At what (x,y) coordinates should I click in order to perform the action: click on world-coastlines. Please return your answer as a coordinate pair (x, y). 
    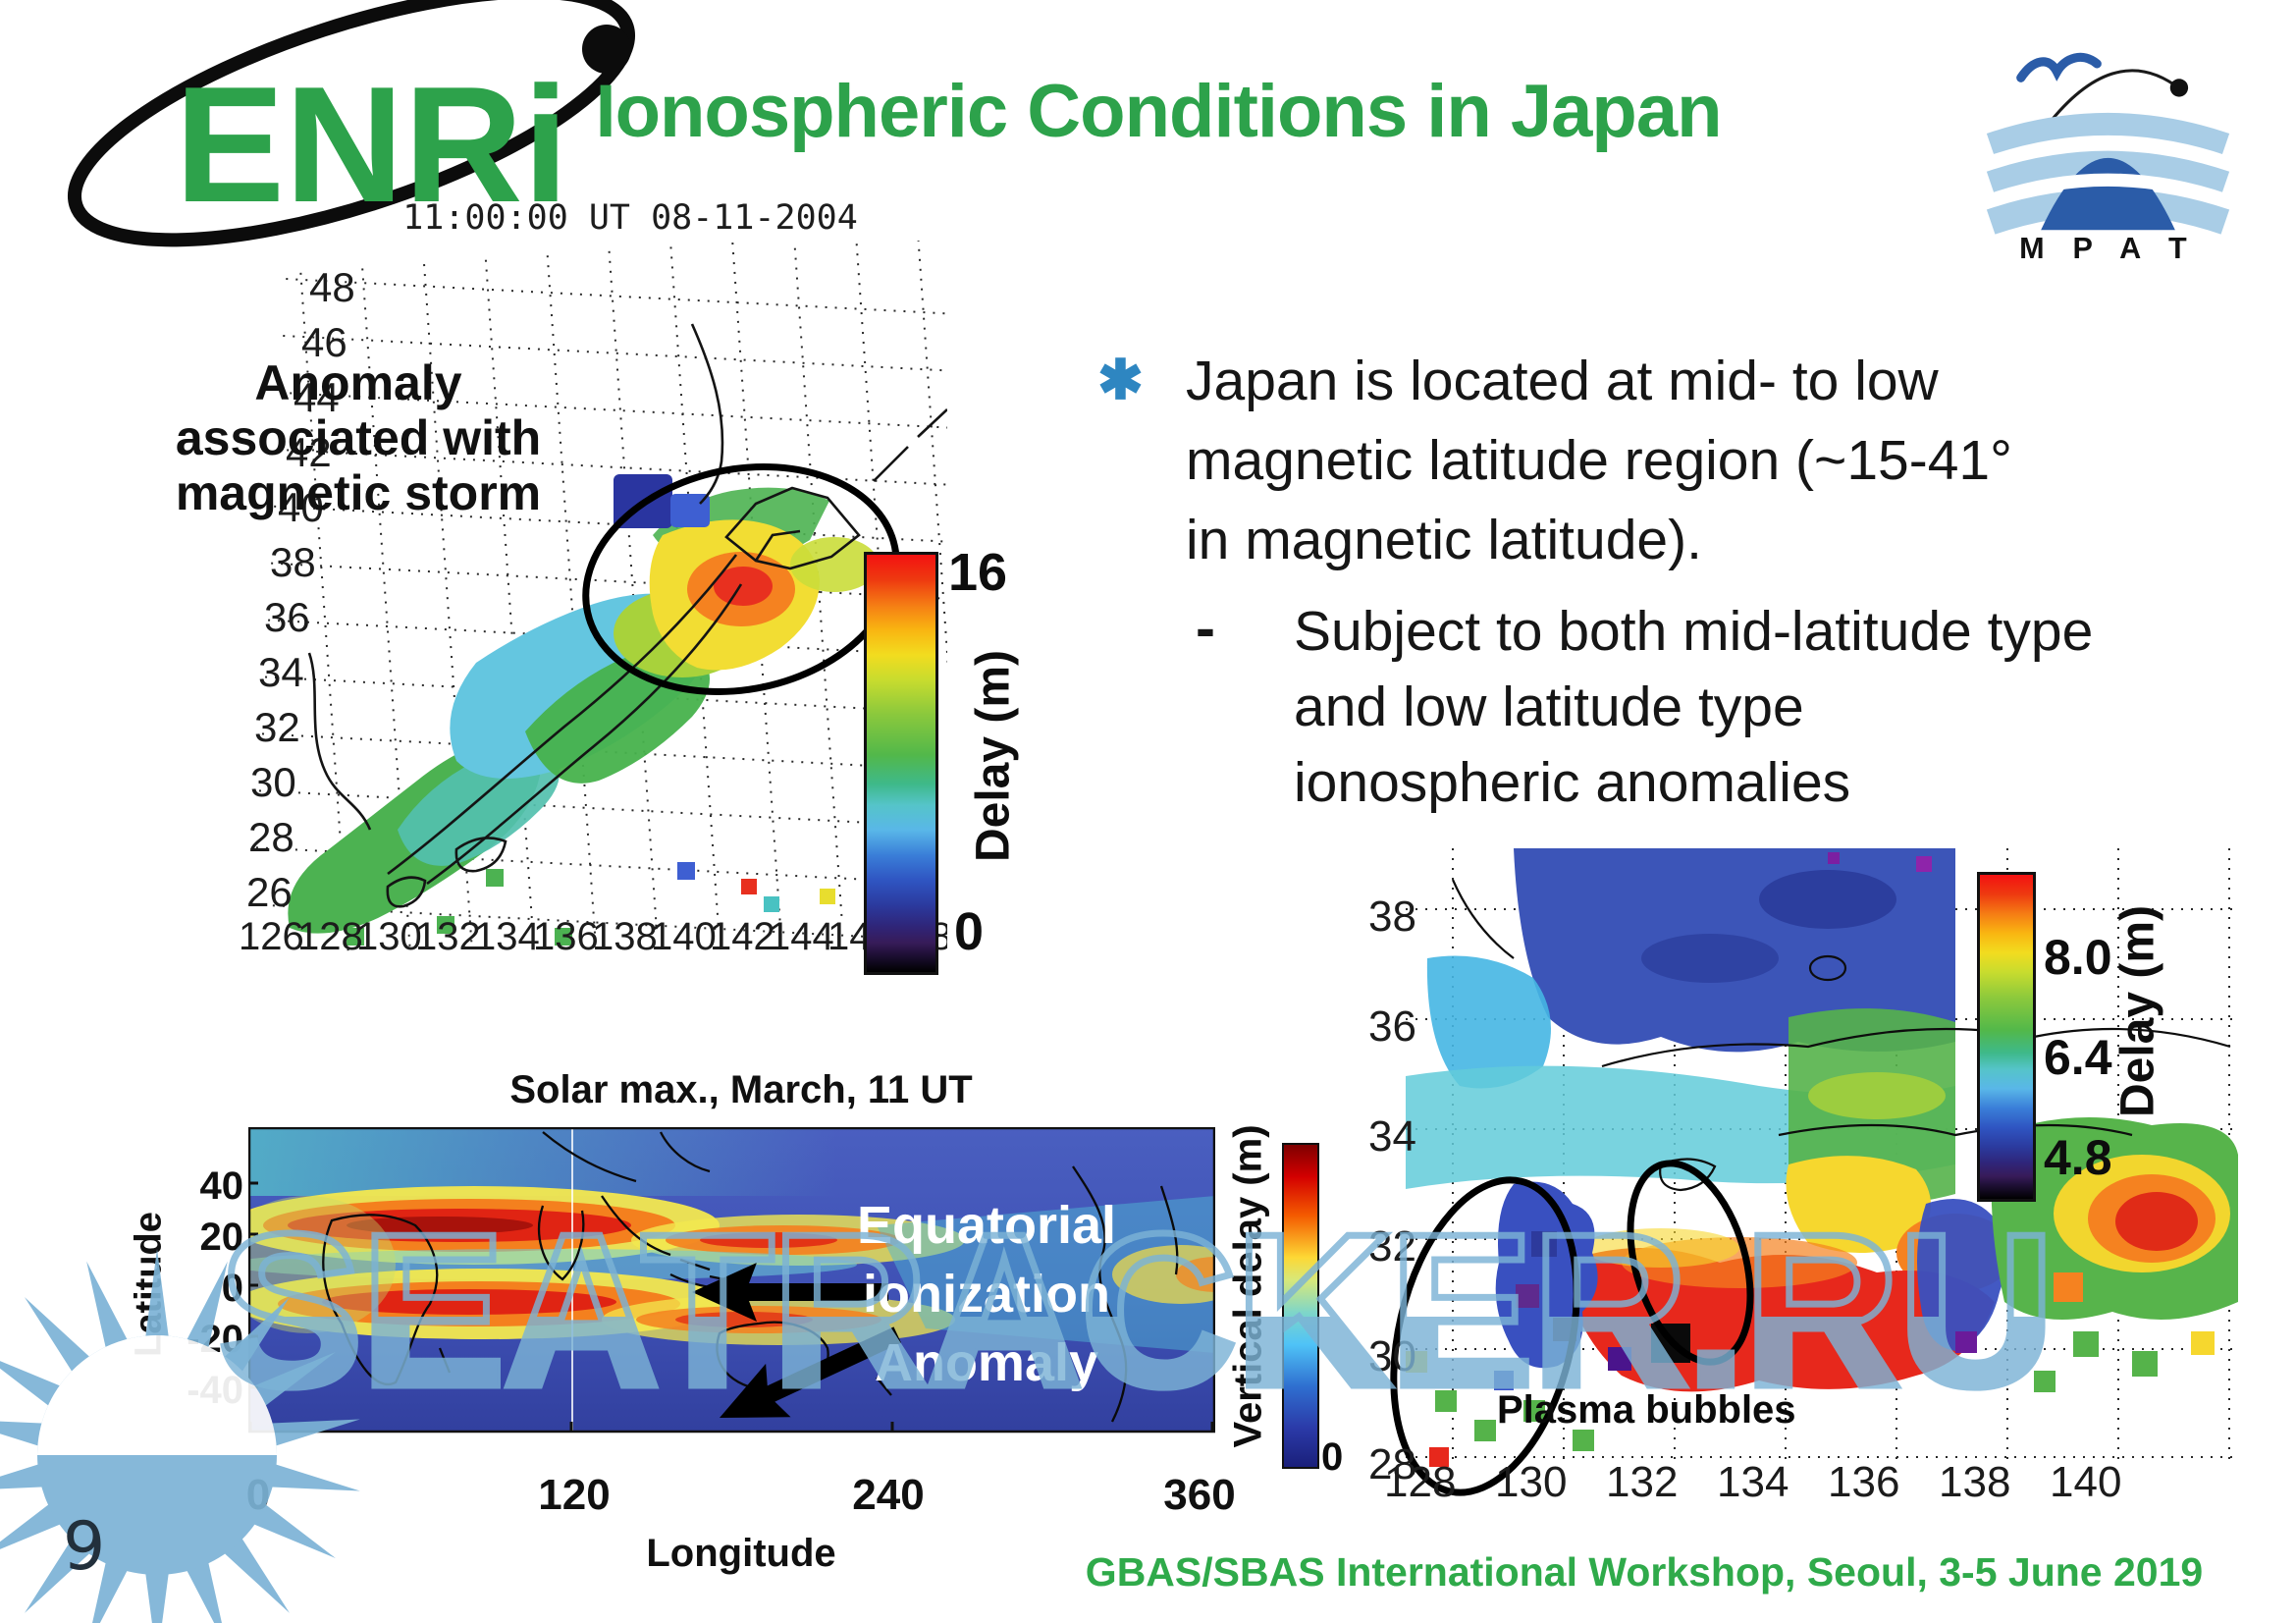
    Looking at the image, I should click on (750, 1277).